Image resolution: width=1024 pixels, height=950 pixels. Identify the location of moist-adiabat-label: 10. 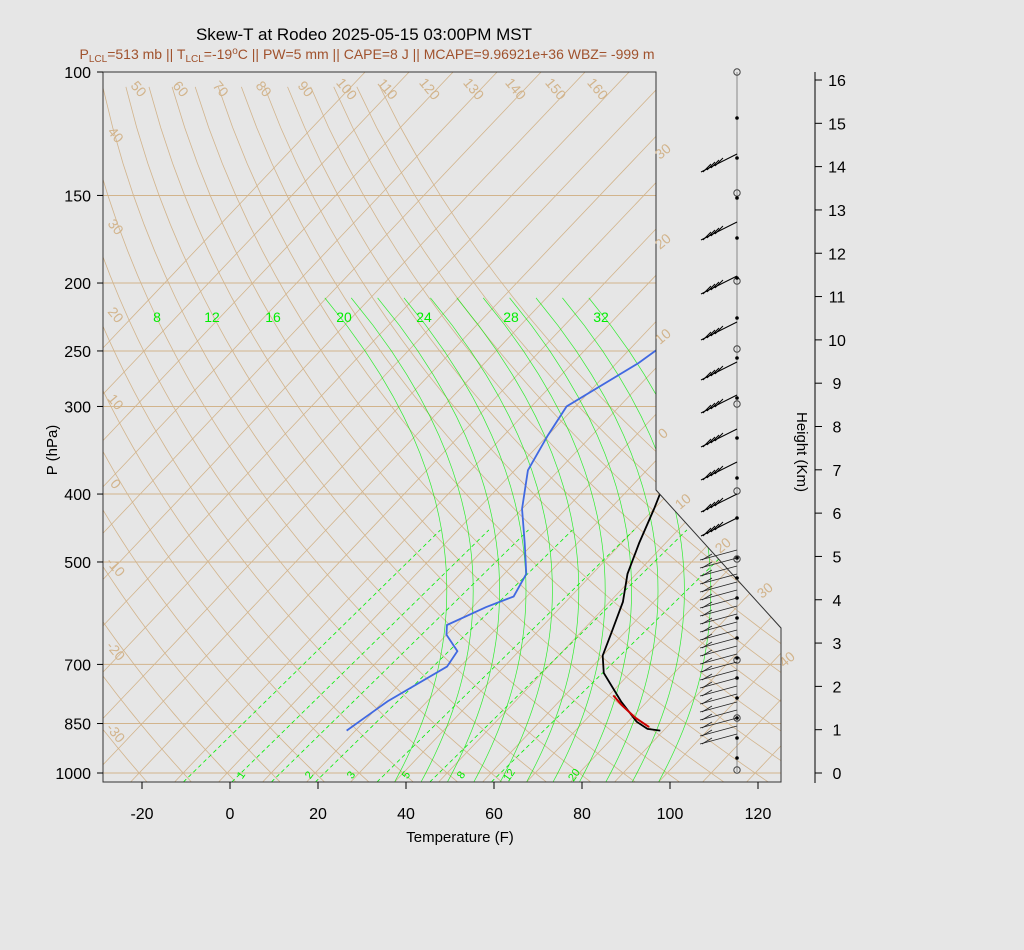
(663, 336).